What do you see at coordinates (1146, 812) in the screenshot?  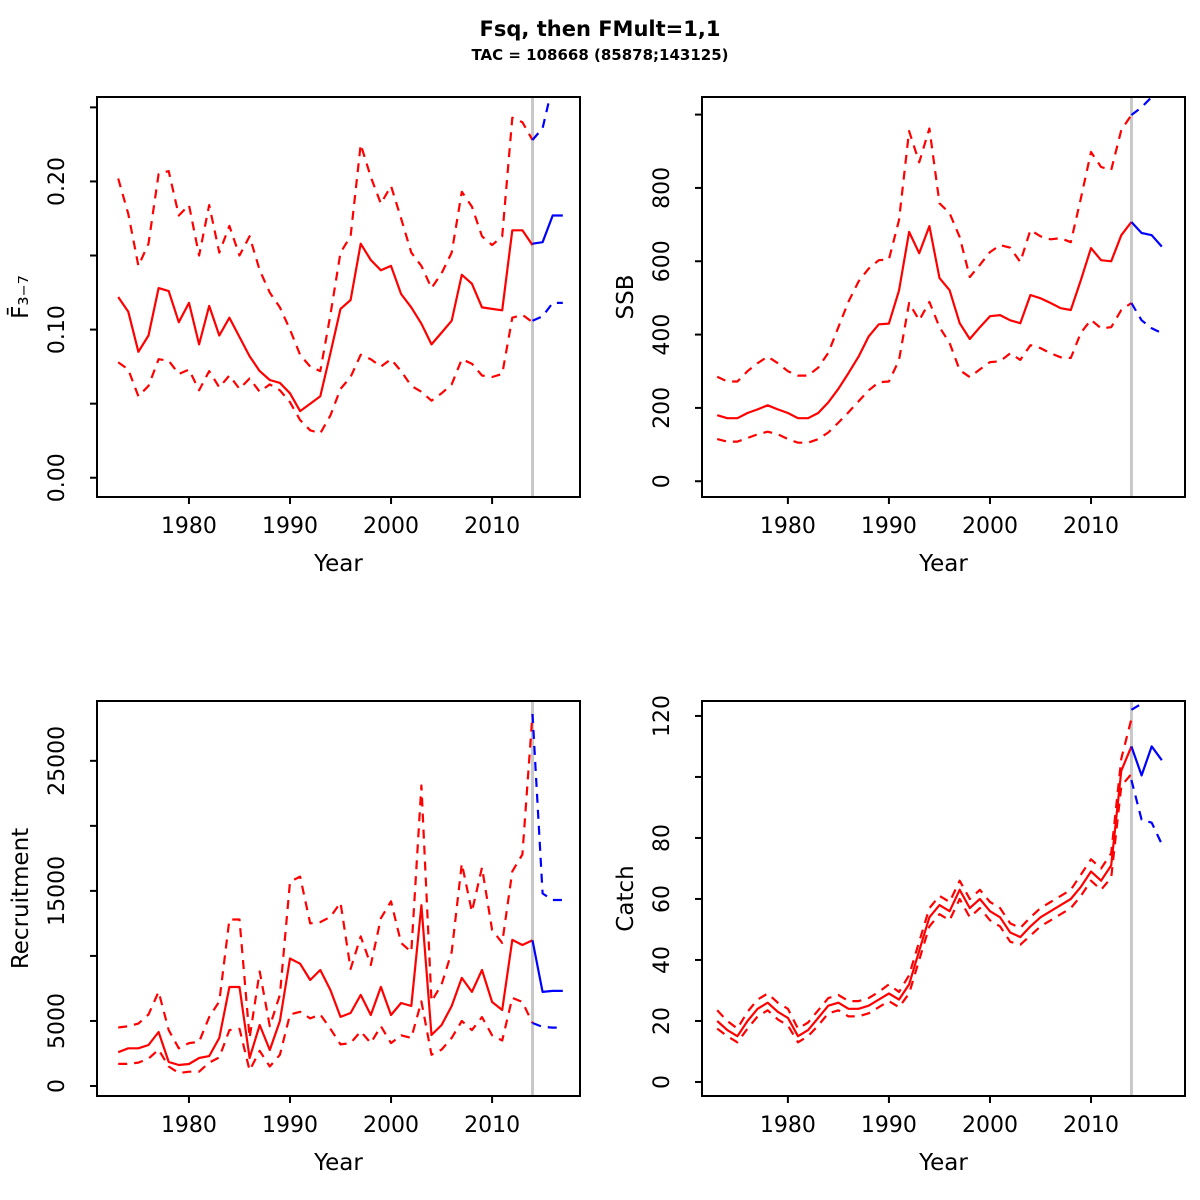 I see `panel-catch-forecast-lower-ci-line` at bounding box center [1146, 812].